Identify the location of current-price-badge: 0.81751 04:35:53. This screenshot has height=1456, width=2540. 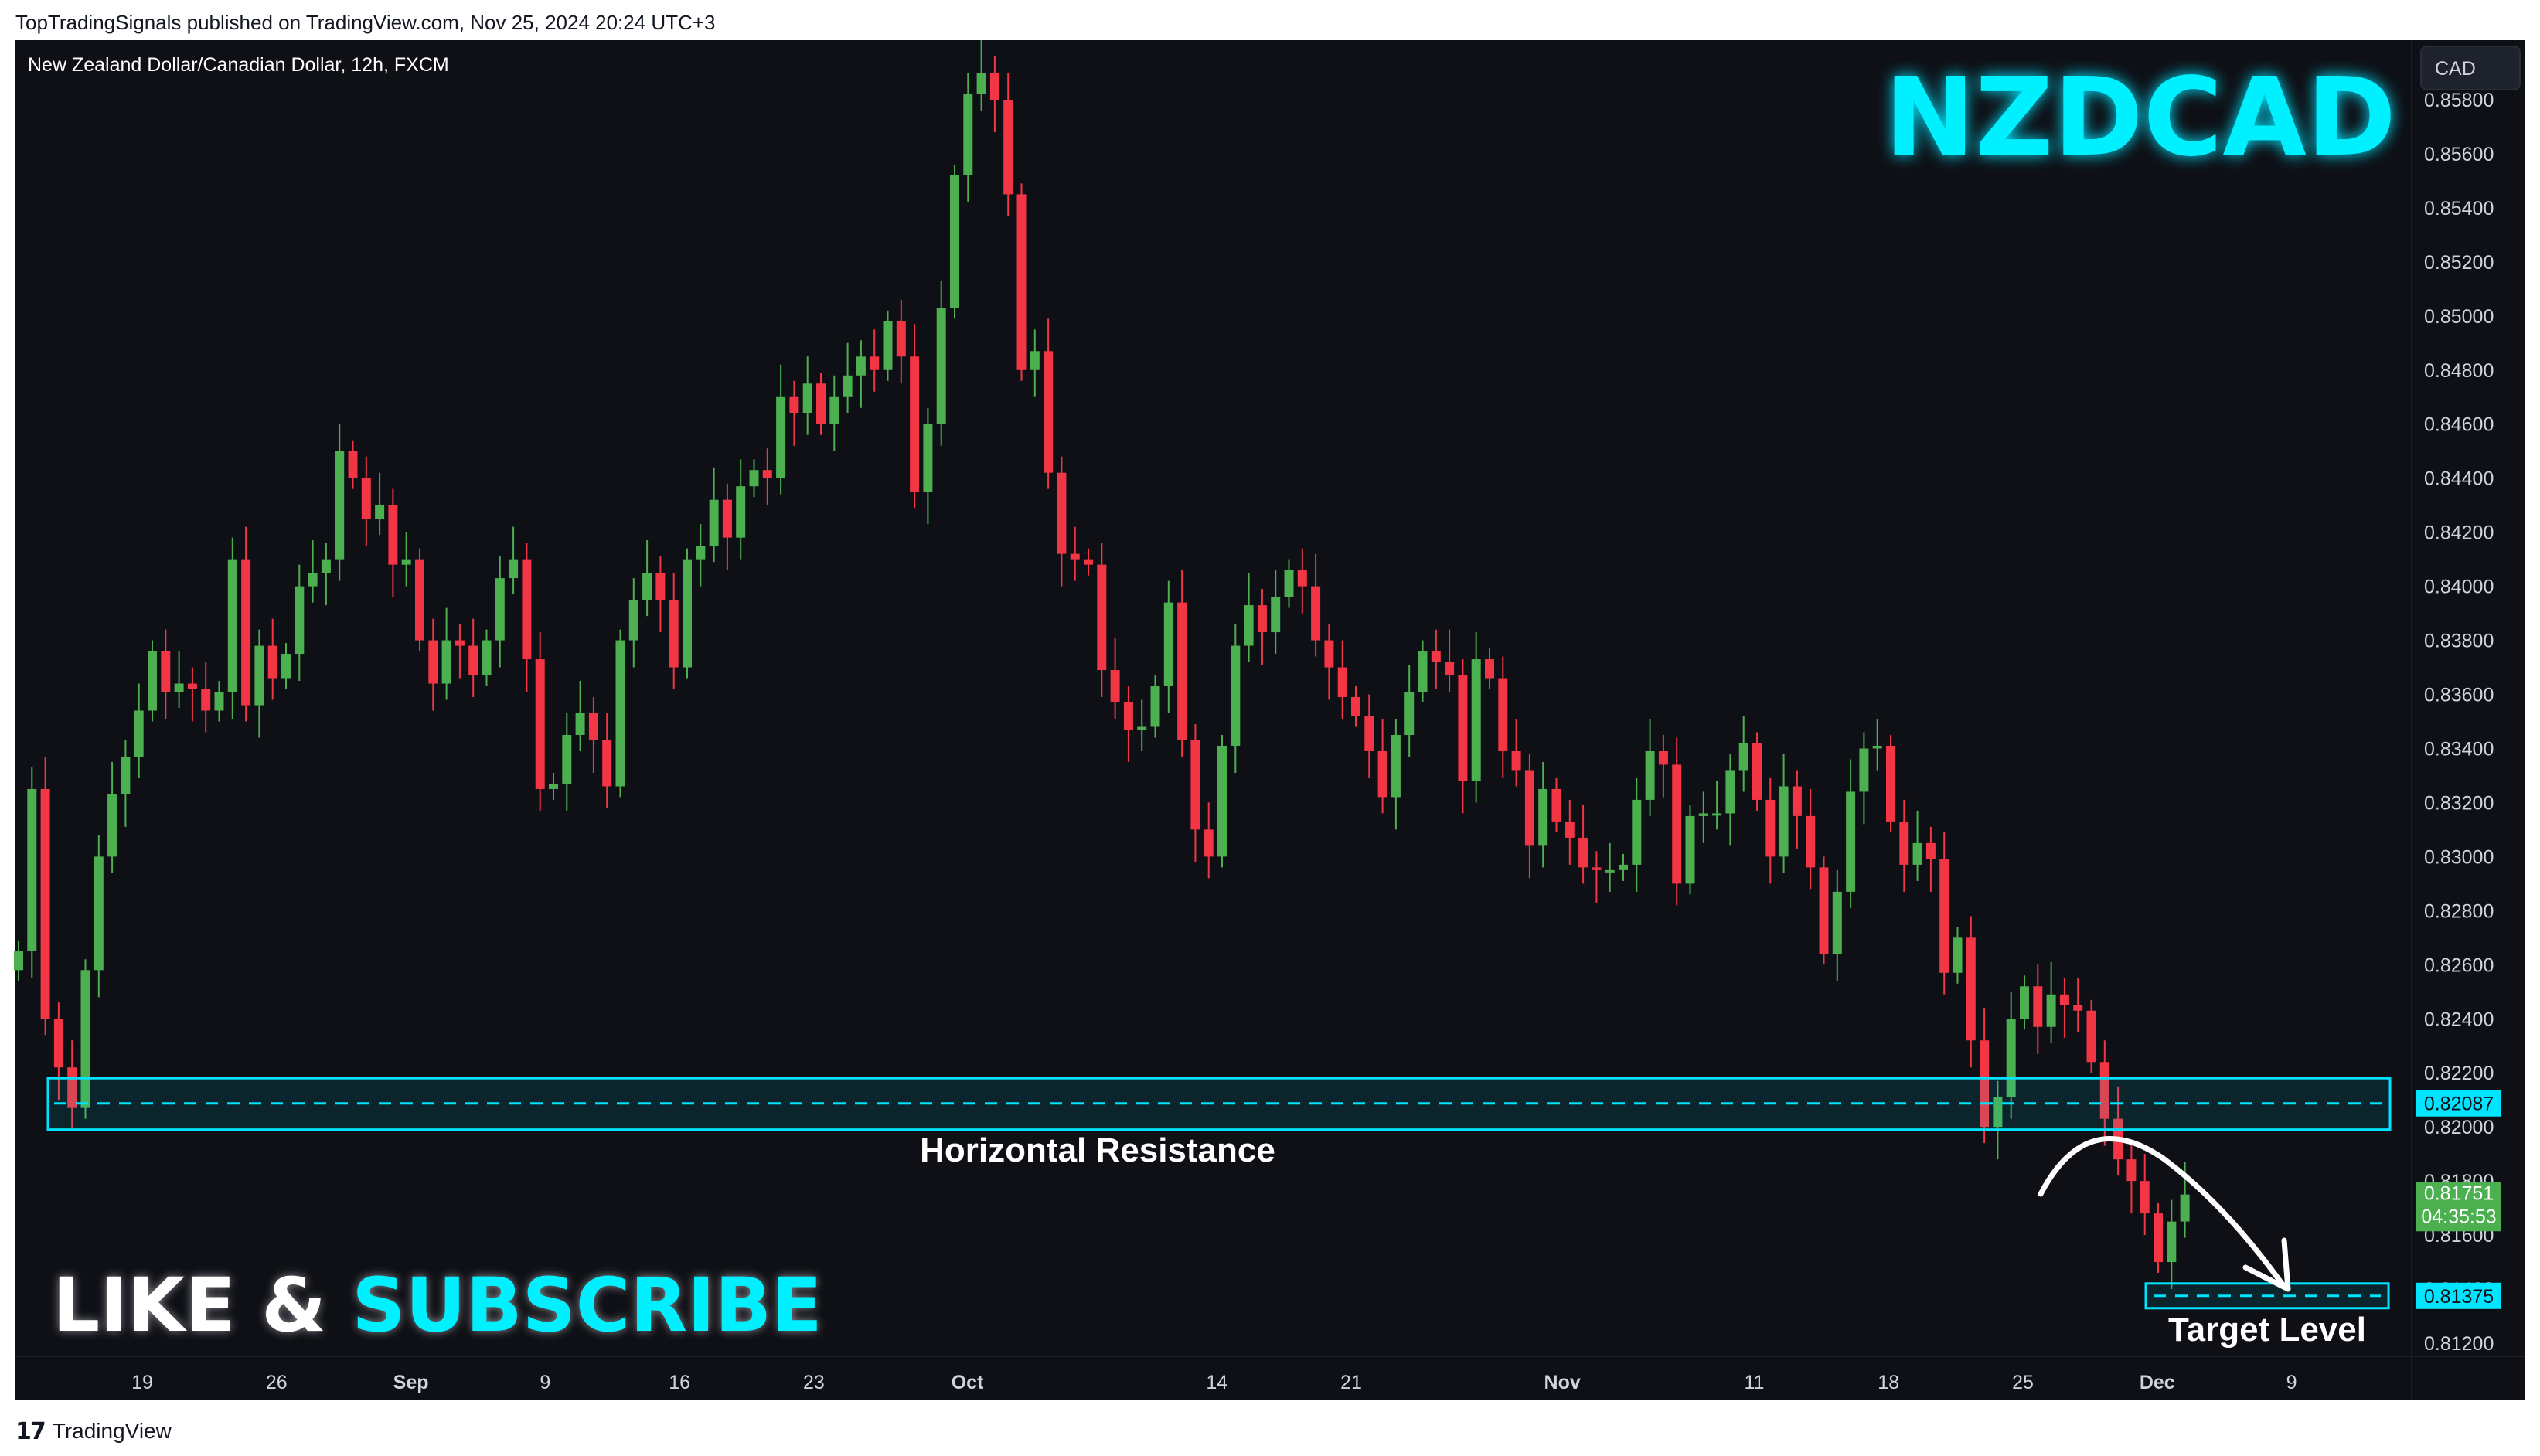
(2459, 1207).